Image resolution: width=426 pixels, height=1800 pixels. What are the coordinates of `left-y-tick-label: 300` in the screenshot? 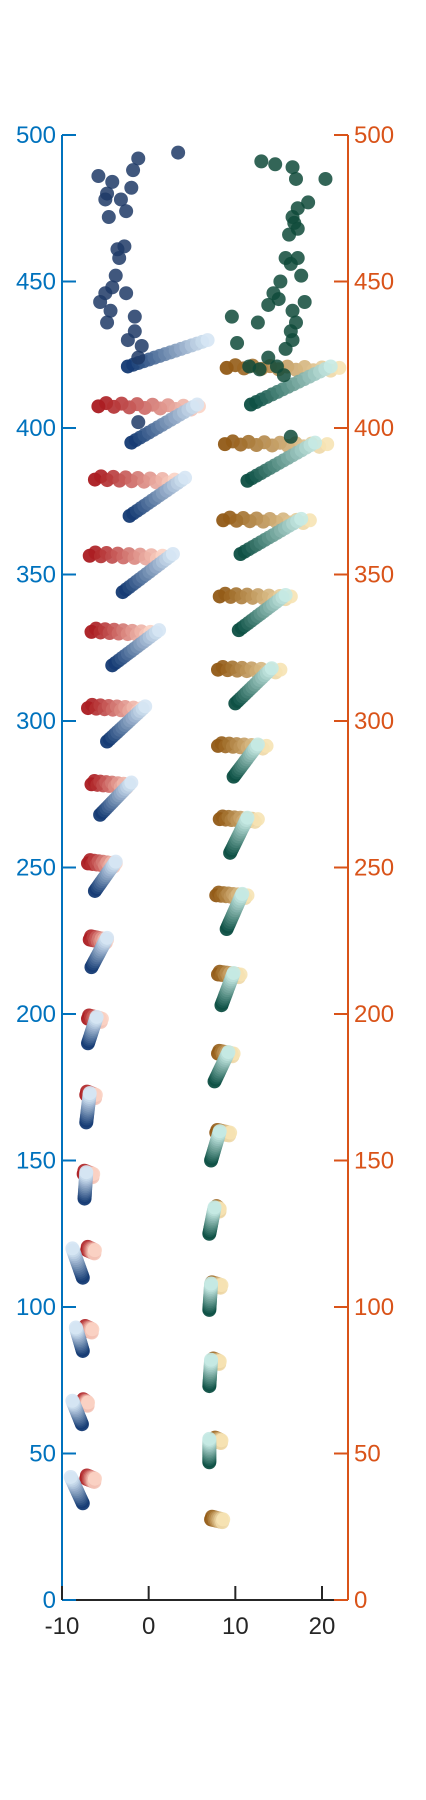 It's located at (36, 721).